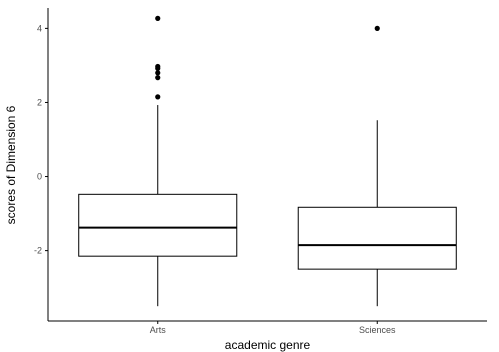 Image resolution: width=499 pixels, height=352 pixels. What do you see at coordinates (268, 345) in the screenshot?
I see `x-axis-title: academic genre` at bounding box center [268, 345].